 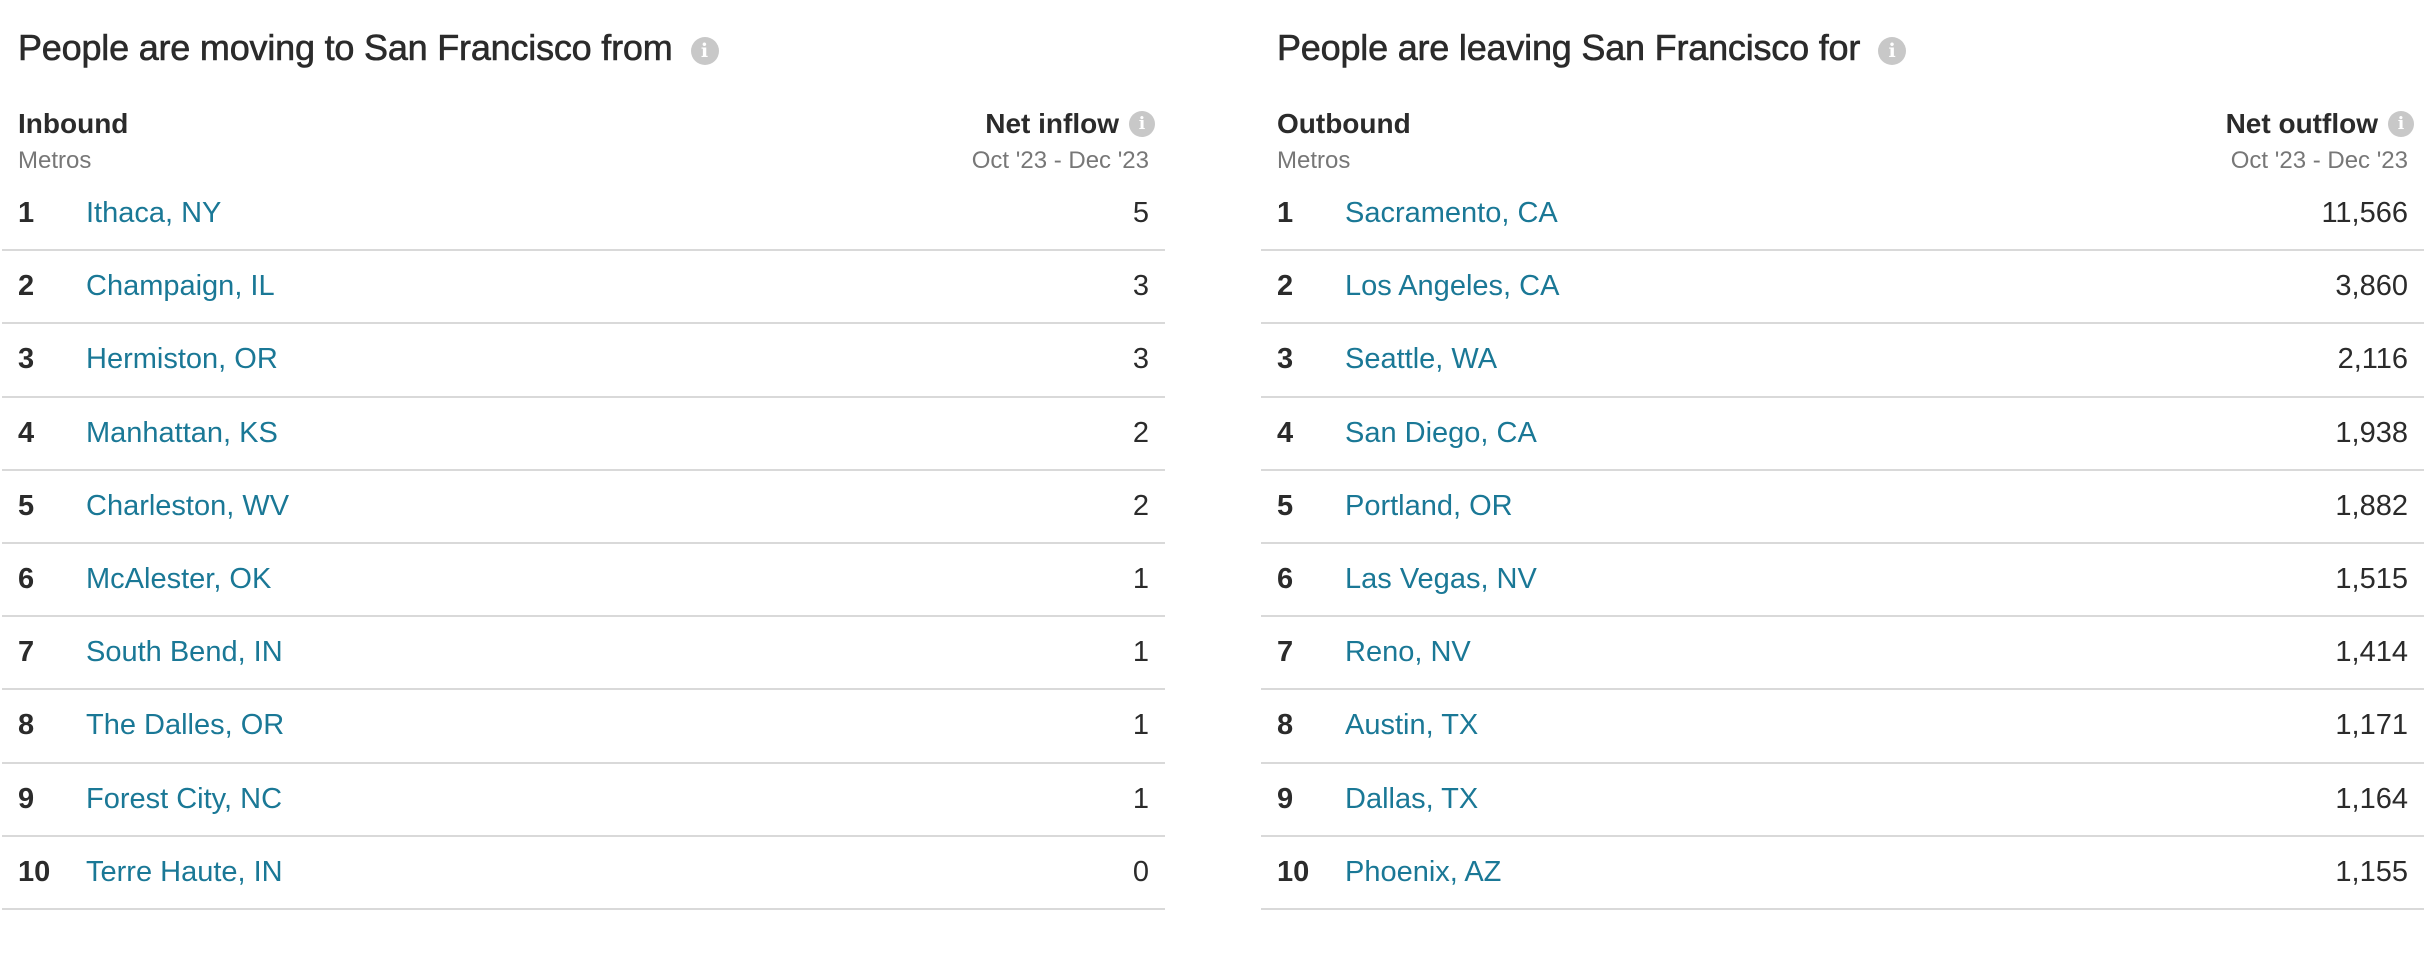 I want to click on table-row: 9 Forest City, NC 1, so click(x=583, y=800).